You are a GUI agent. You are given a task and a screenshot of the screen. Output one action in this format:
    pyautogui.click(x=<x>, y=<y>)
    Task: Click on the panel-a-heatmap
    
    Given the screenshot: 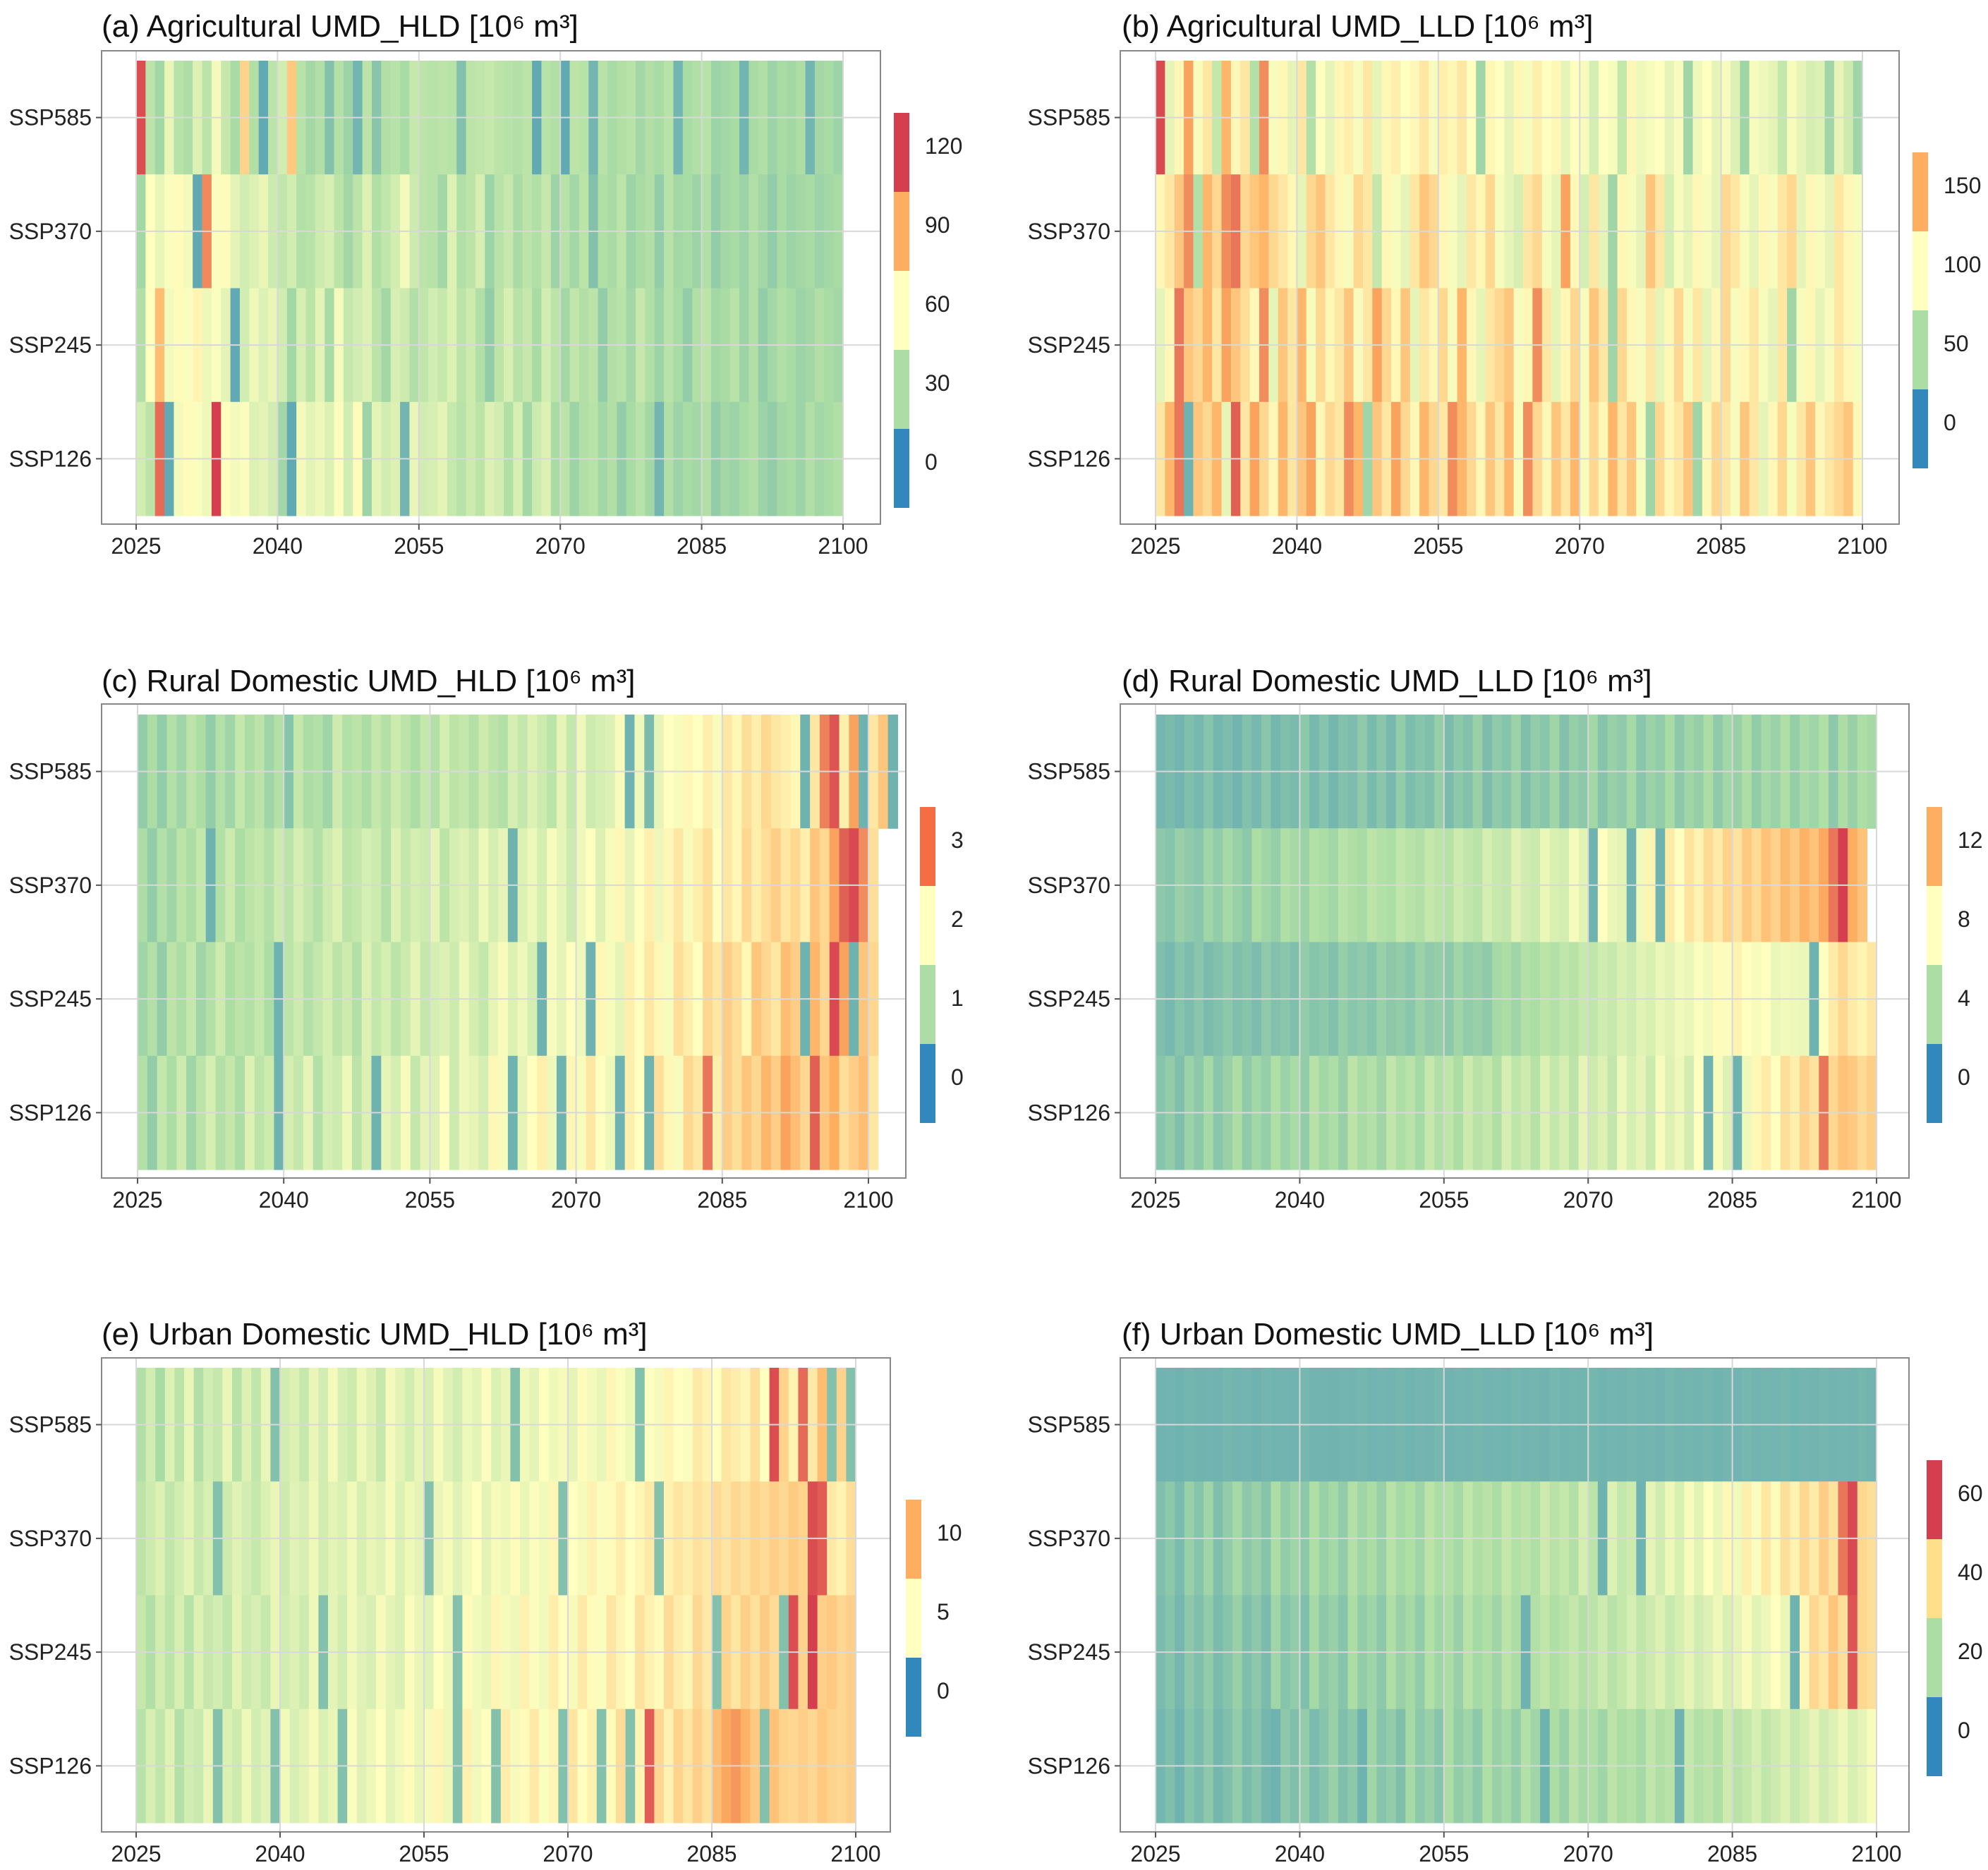 What is the action you would take?
    pyautogui.click(x=490, y=288)
    